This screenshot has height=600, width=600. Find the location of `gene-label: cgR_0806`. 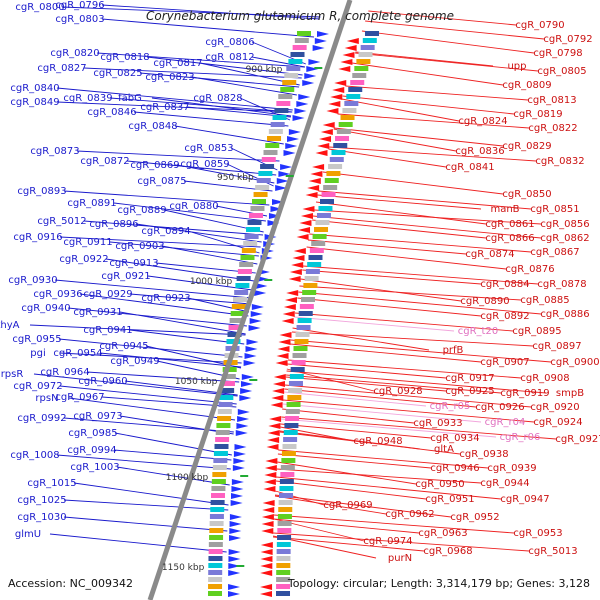

gene-label: cgR_0806 is located at coordinates (229, 42).